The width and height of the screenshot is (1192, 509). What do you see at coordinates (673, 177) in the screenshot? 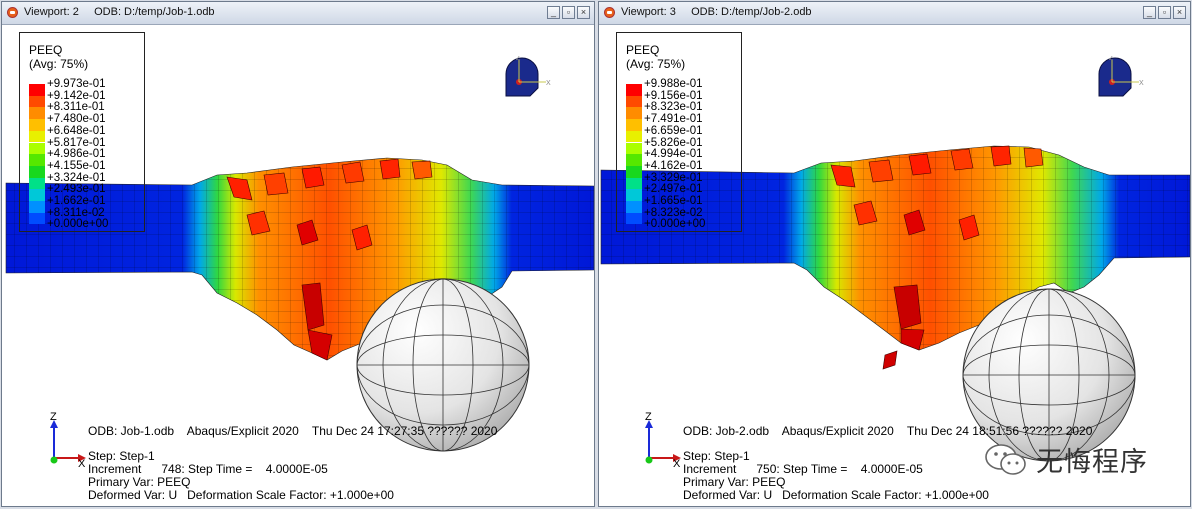
I see `legend-value: +3.329e-01` at bounding box center [673, 177].